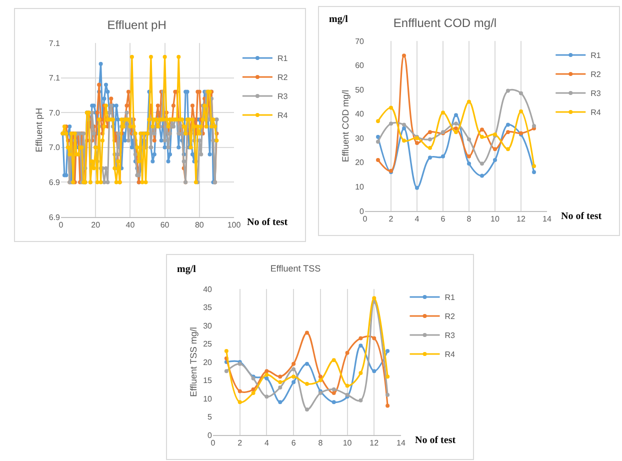 The image size is (622, 461). What do you see at coordinates (360, 41) in the screenshot?
I see `y-tick-label: 70` at bounding box center [360, 41].